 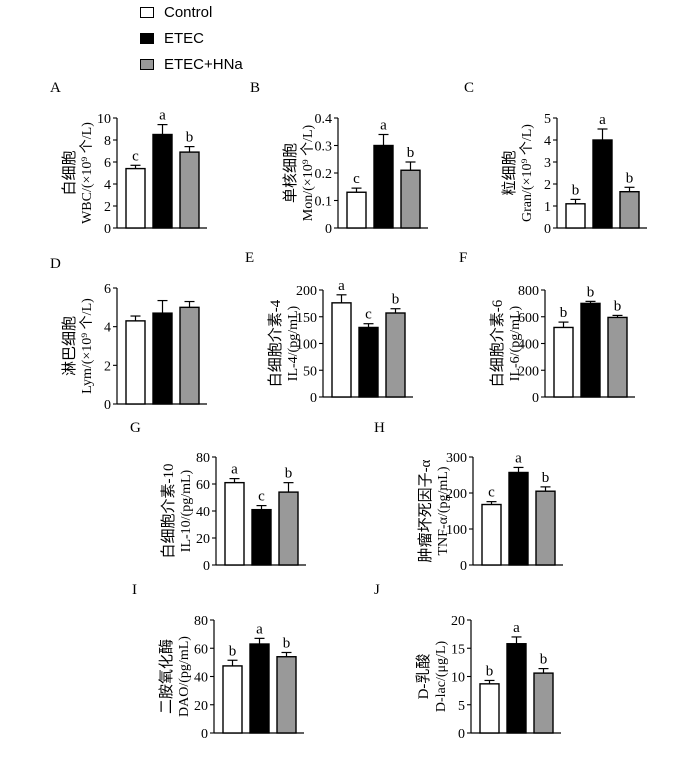 I want to click on legend-swatch-control, so click(x=147, y=12).